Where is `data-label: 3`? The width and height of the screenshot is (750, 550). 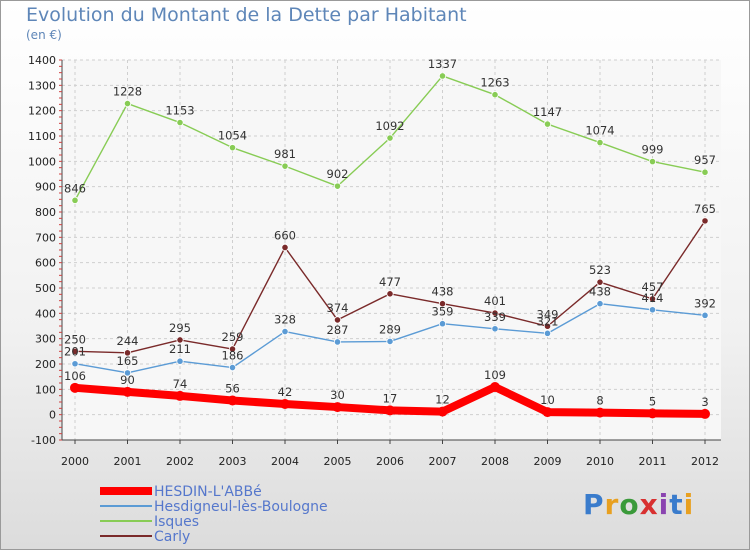
data-label: 3 is located at coordinates (704, 402).